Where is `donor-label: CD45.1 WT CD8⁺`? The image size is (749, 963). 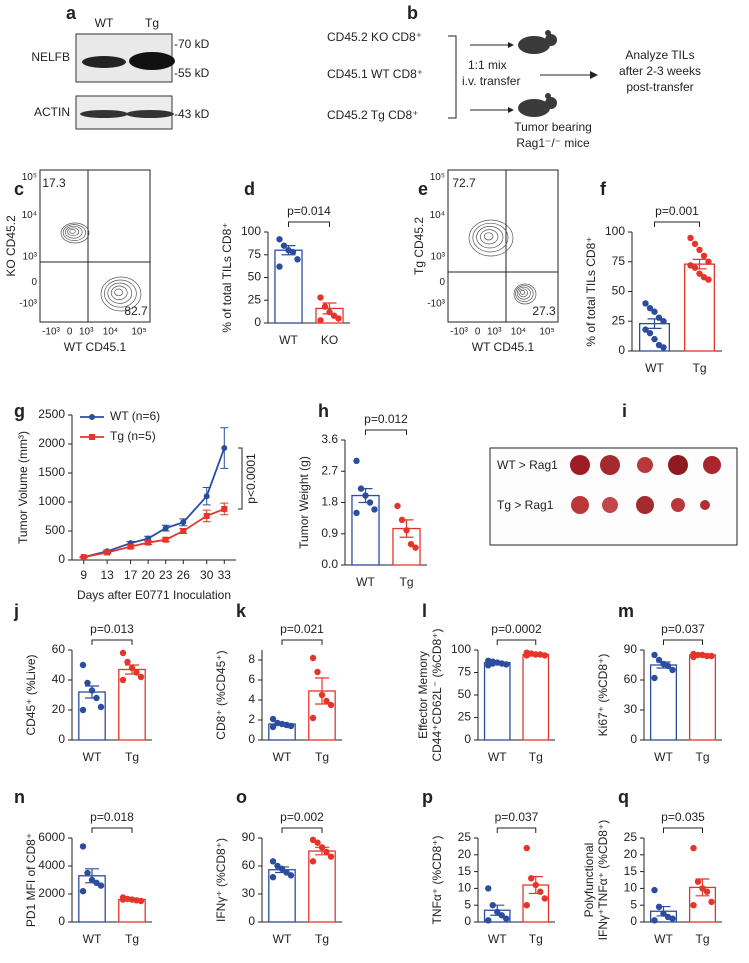 donor-label: CD45.1 WT CD8⁺ is located at coordinates (375, 74).